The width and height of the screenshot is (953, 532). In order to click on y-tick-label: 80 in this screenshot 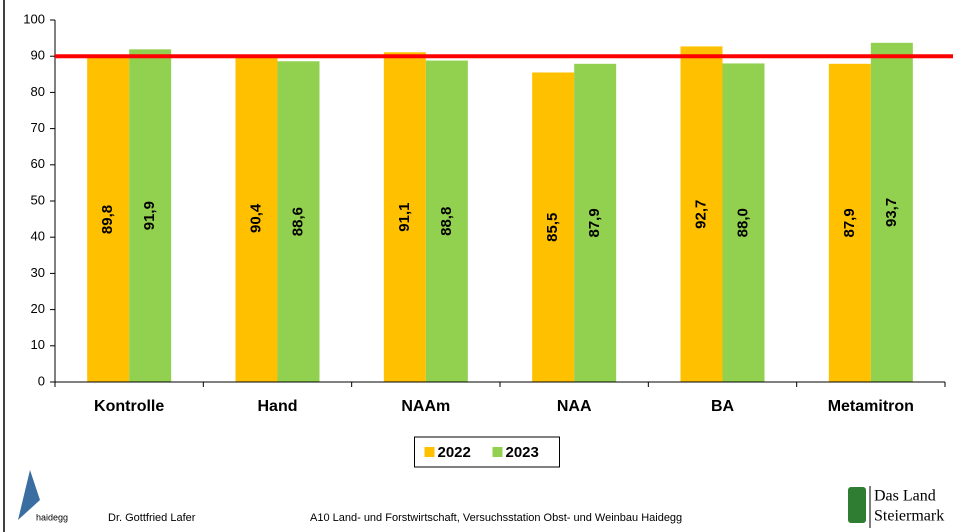, I will do `click(38, 91)`.